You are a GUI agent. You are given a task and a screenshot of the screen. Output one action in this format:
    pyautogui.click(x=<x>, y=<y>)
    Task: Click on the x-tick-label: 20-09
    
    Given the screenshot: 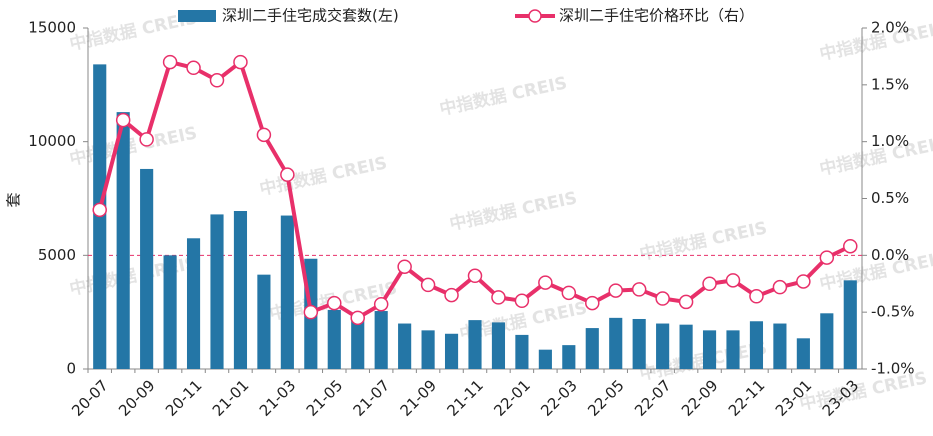 What is the action you would take?
    pyautogui.click(x=137, y=398)
    